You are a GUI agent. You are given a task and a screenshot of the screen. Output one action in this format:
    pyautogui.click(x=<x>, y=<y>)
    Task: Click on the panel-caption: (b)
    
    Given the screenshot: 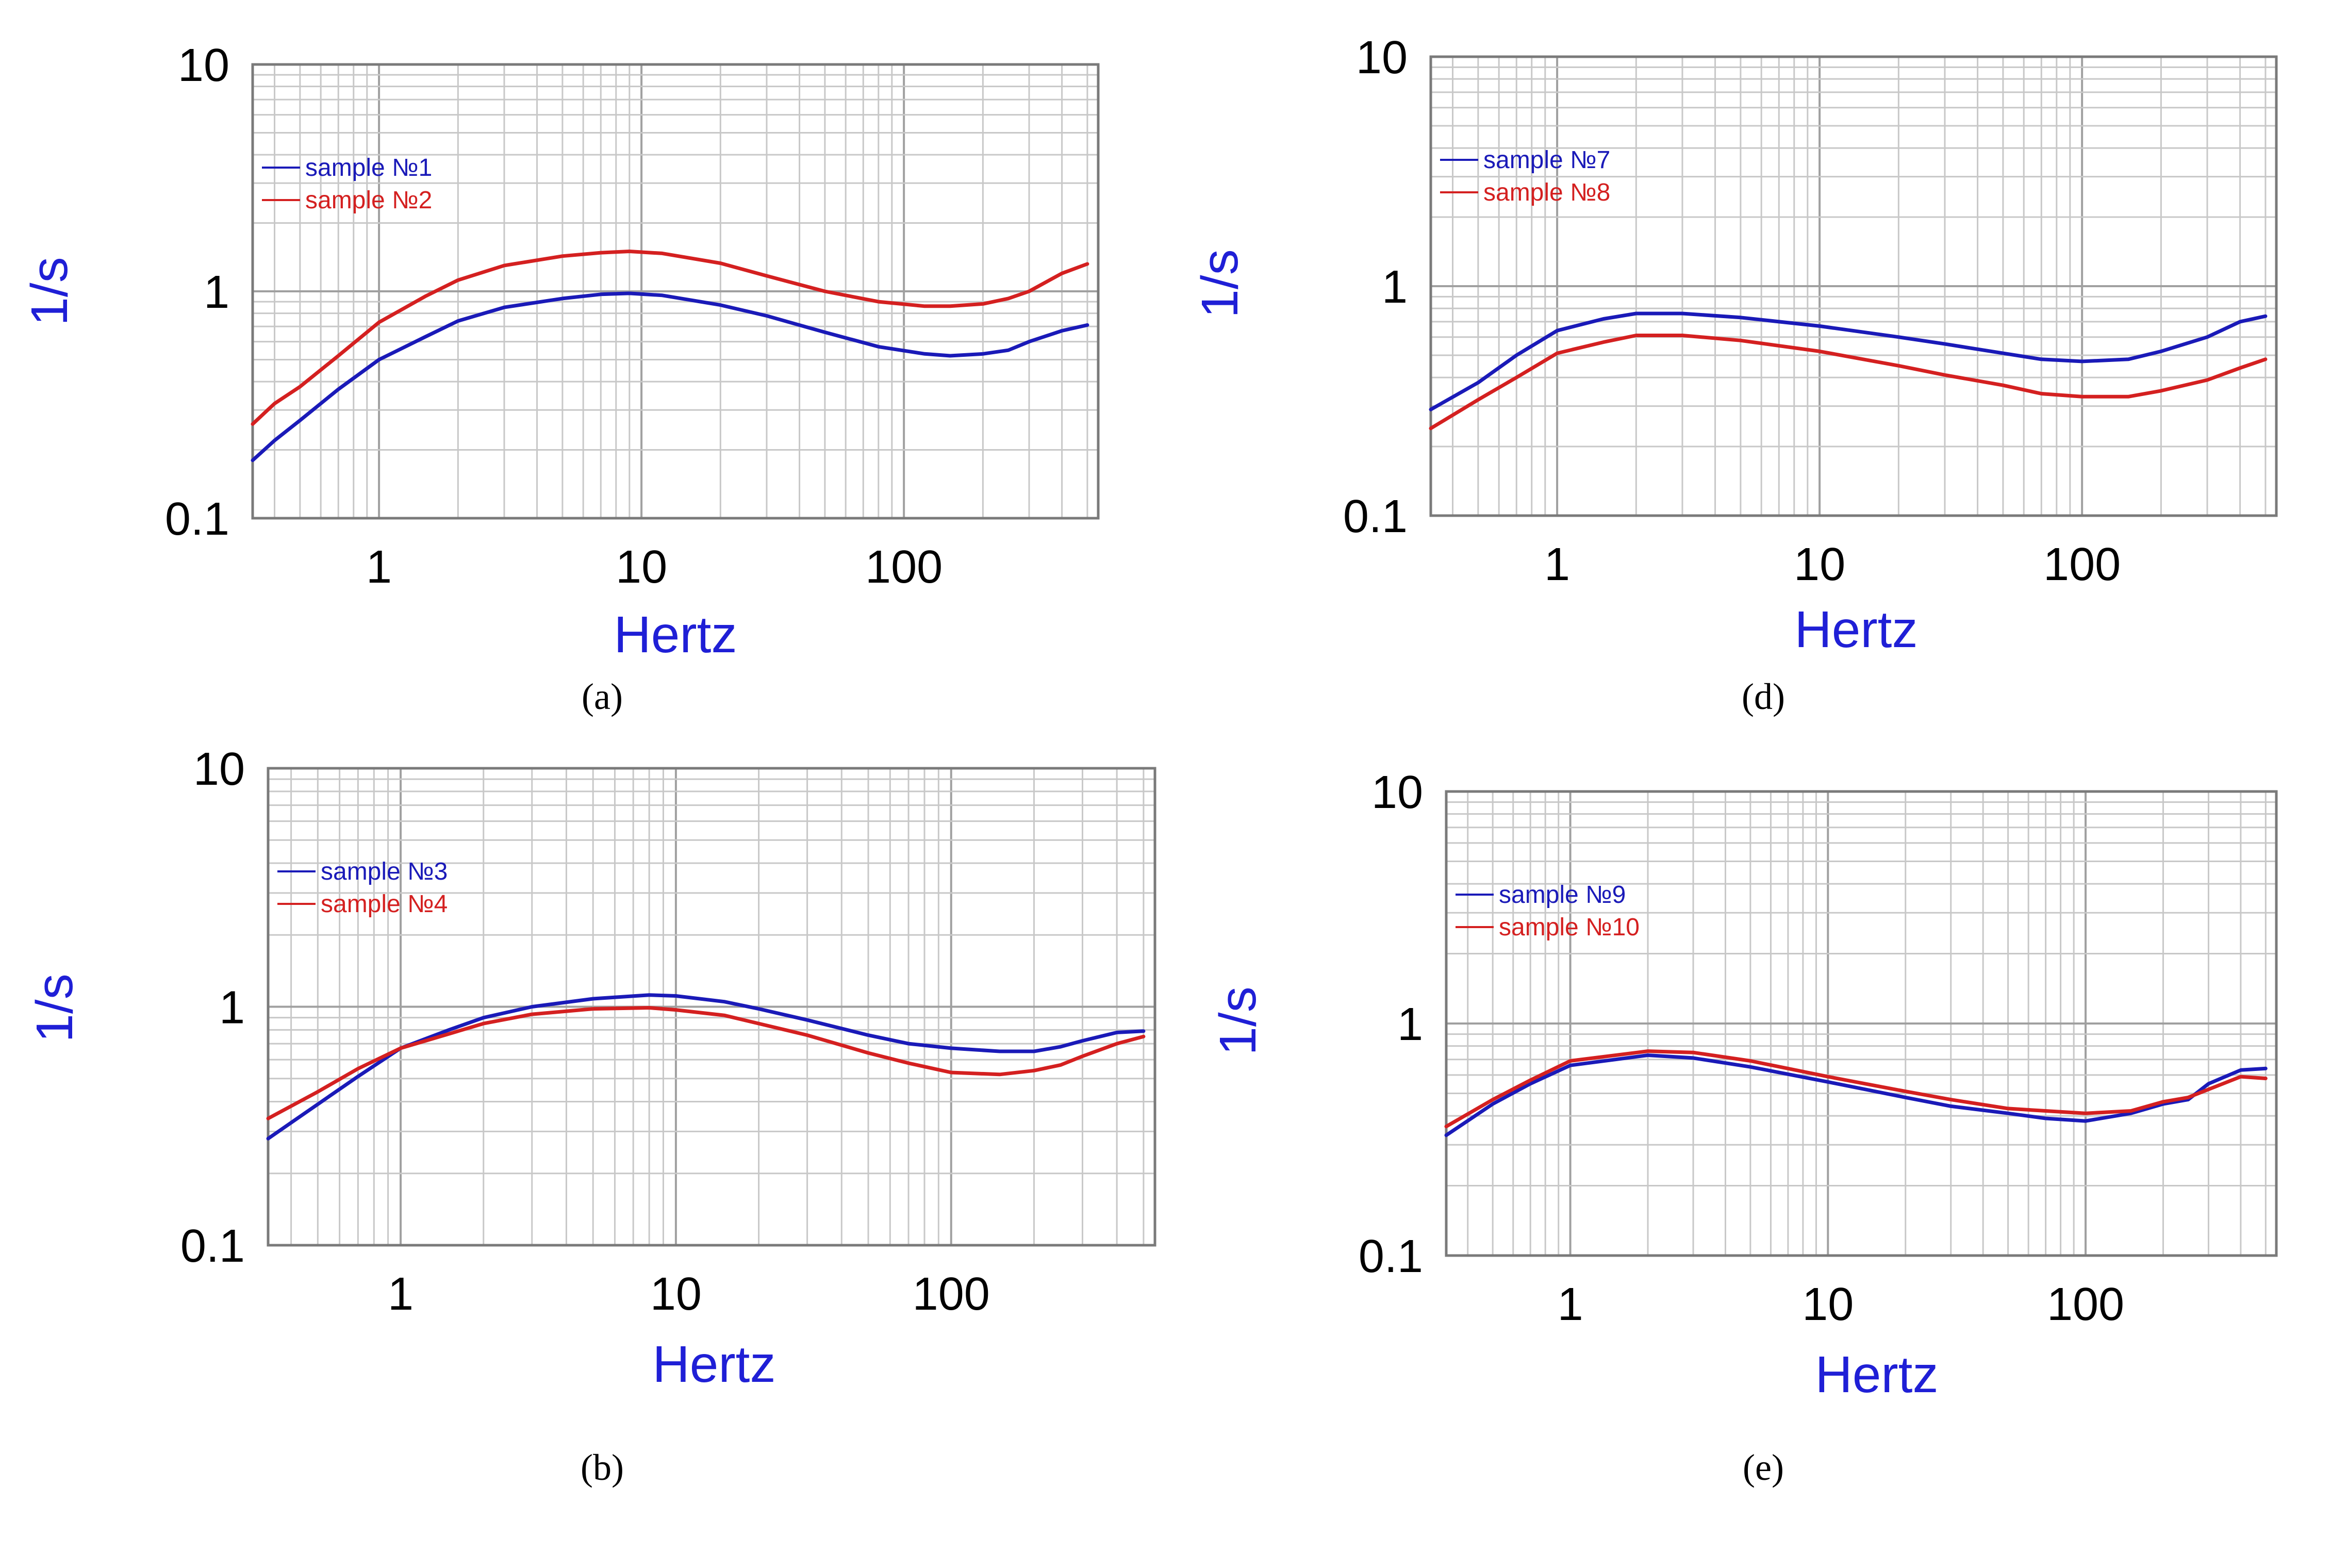 What is the action you would take?
    pyautogui.click(x=602, y=1467)
    